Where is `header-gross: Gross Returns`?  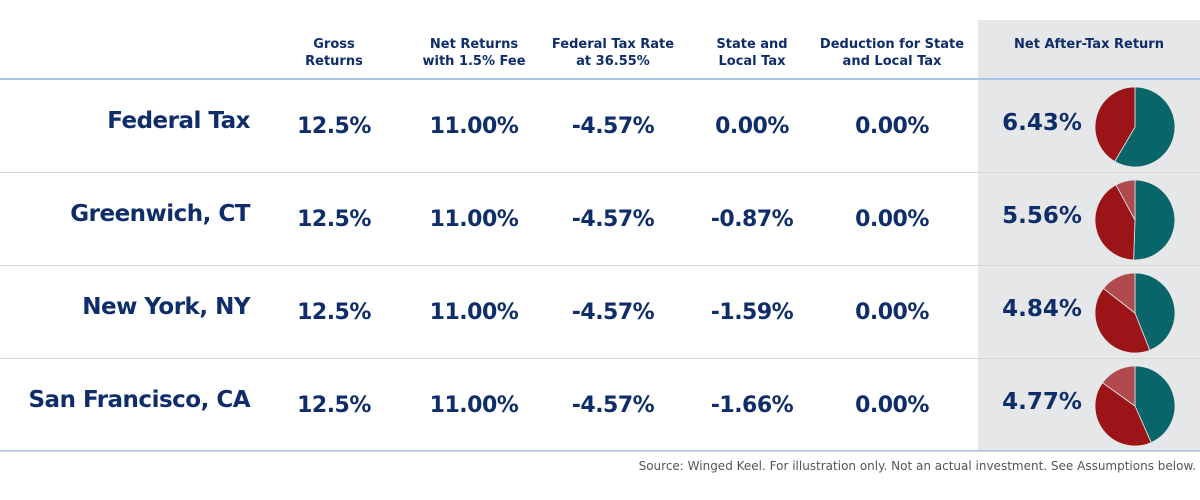 header-gross: Gross Returns is located at coordinates (334, 53).